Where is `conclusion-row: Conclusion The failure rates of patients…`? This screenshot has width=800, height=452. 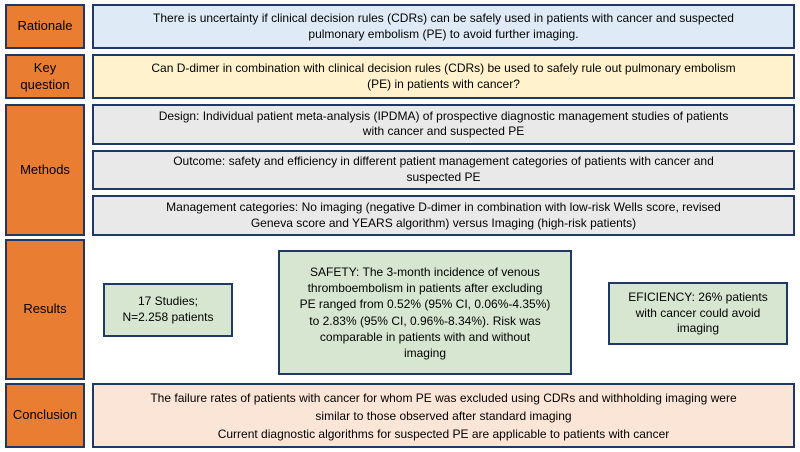 conclusion-row: Conclusion The failure rates of patients… is located at coordinates (400, 415).